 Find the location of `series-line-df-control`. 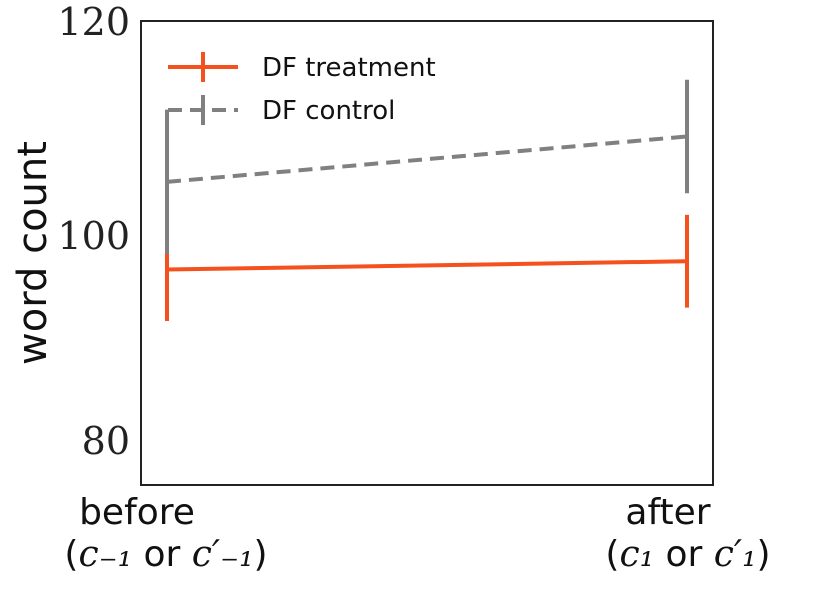

series-line-df-control is located at coordinates (427, 159).